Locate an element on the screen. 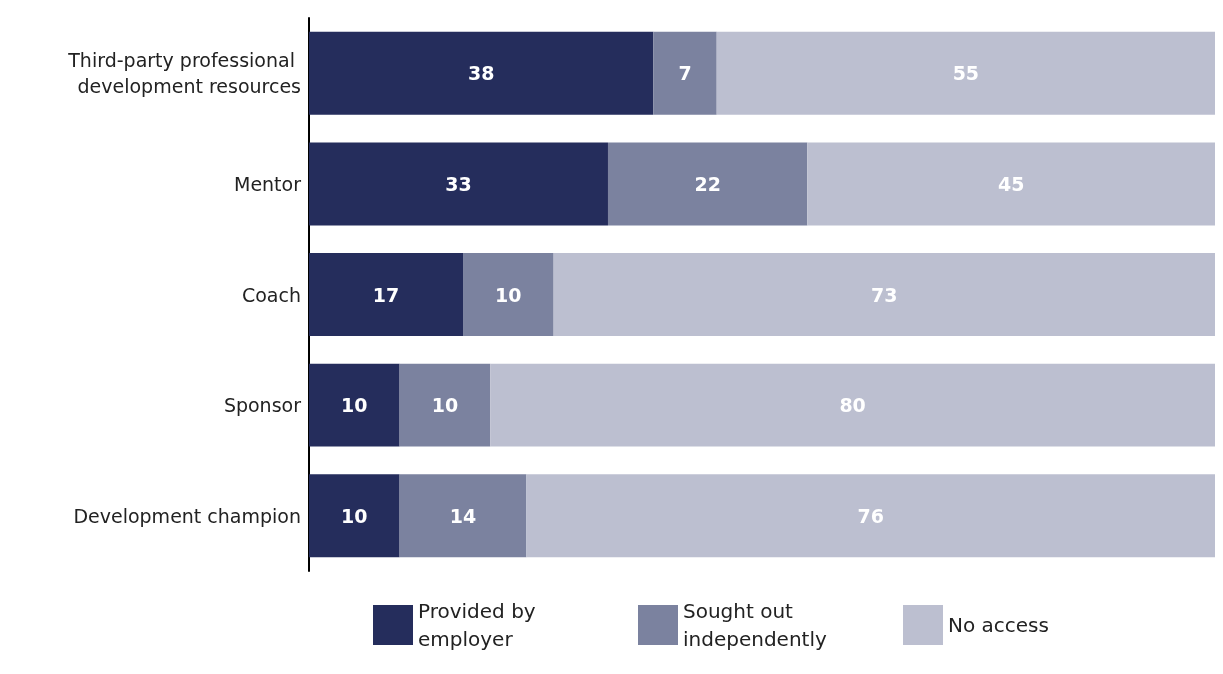 The width and height of the screenshot is (1223, 674). data-label: 80 is located at coordinates (852, 405).